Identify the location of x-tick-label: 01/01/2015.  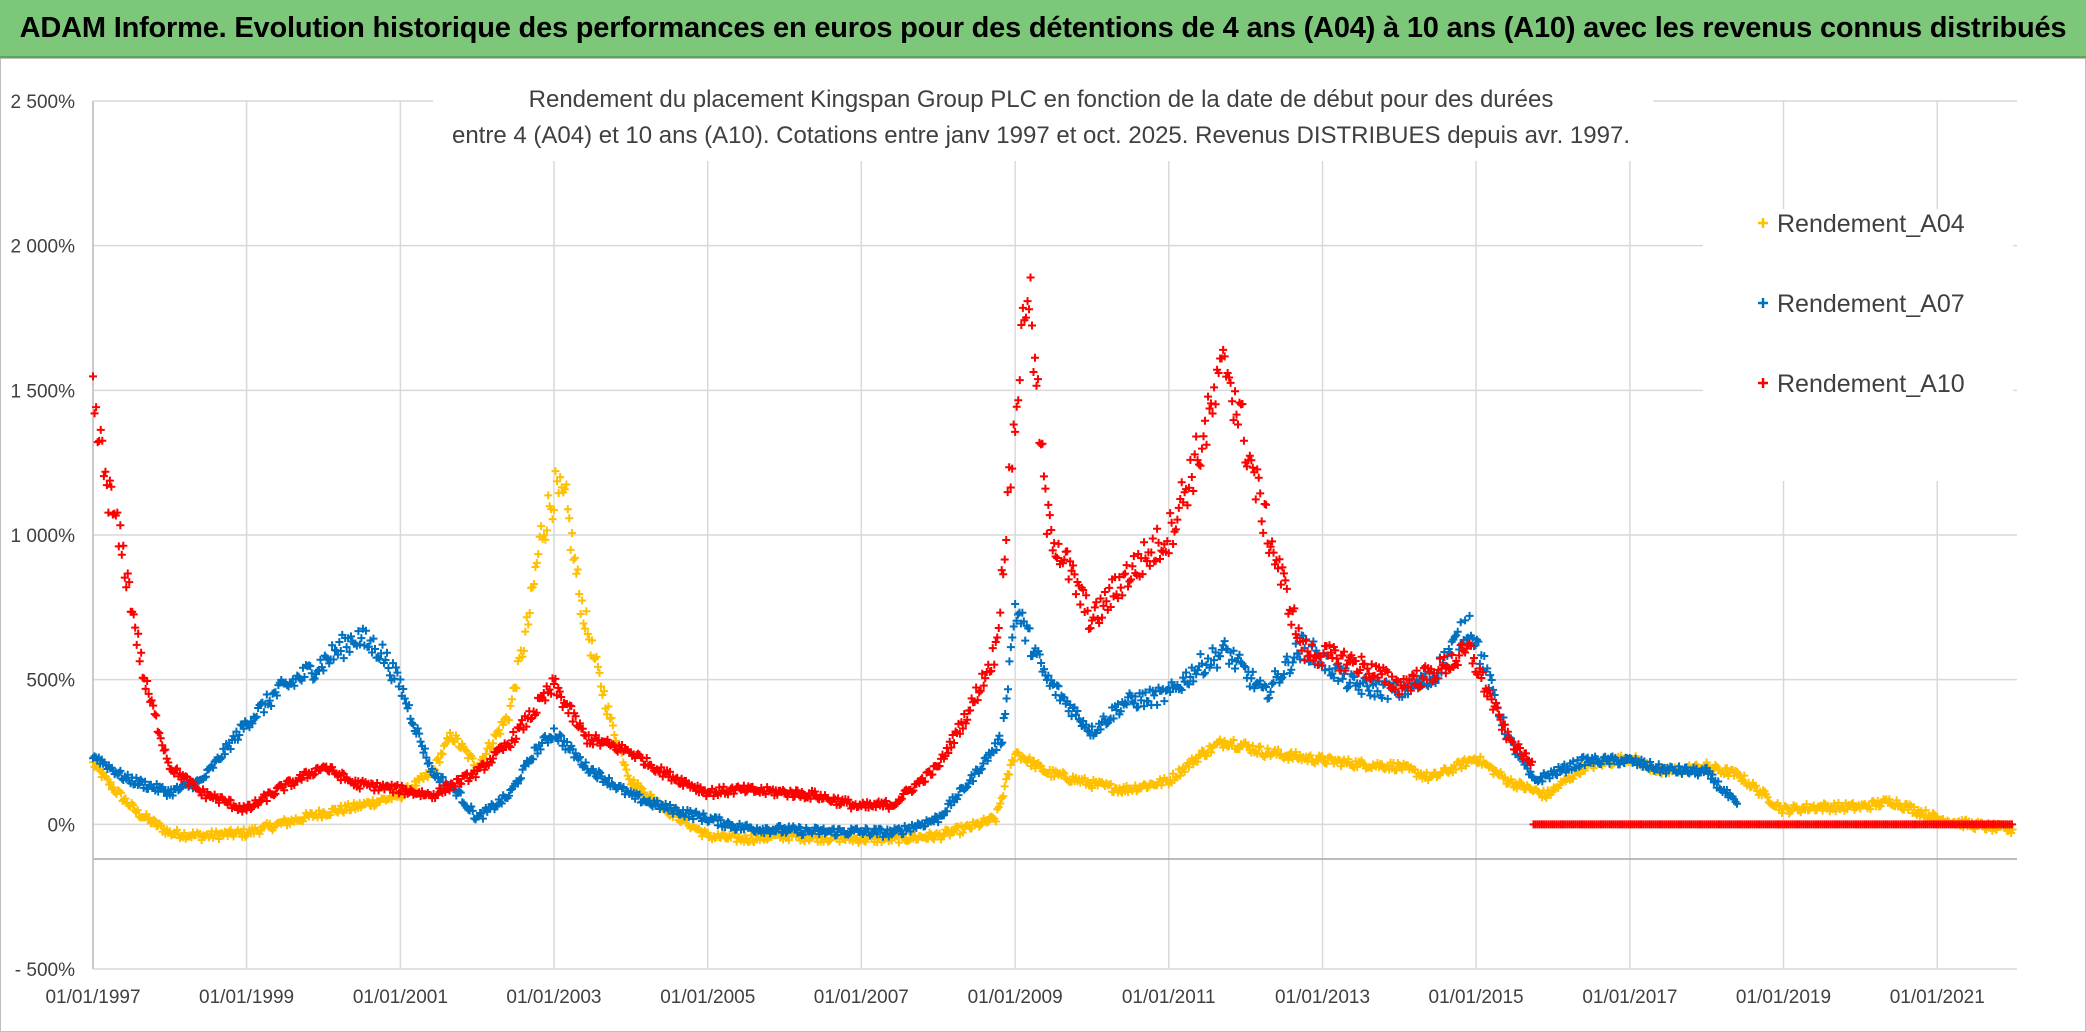
(1476, 997).